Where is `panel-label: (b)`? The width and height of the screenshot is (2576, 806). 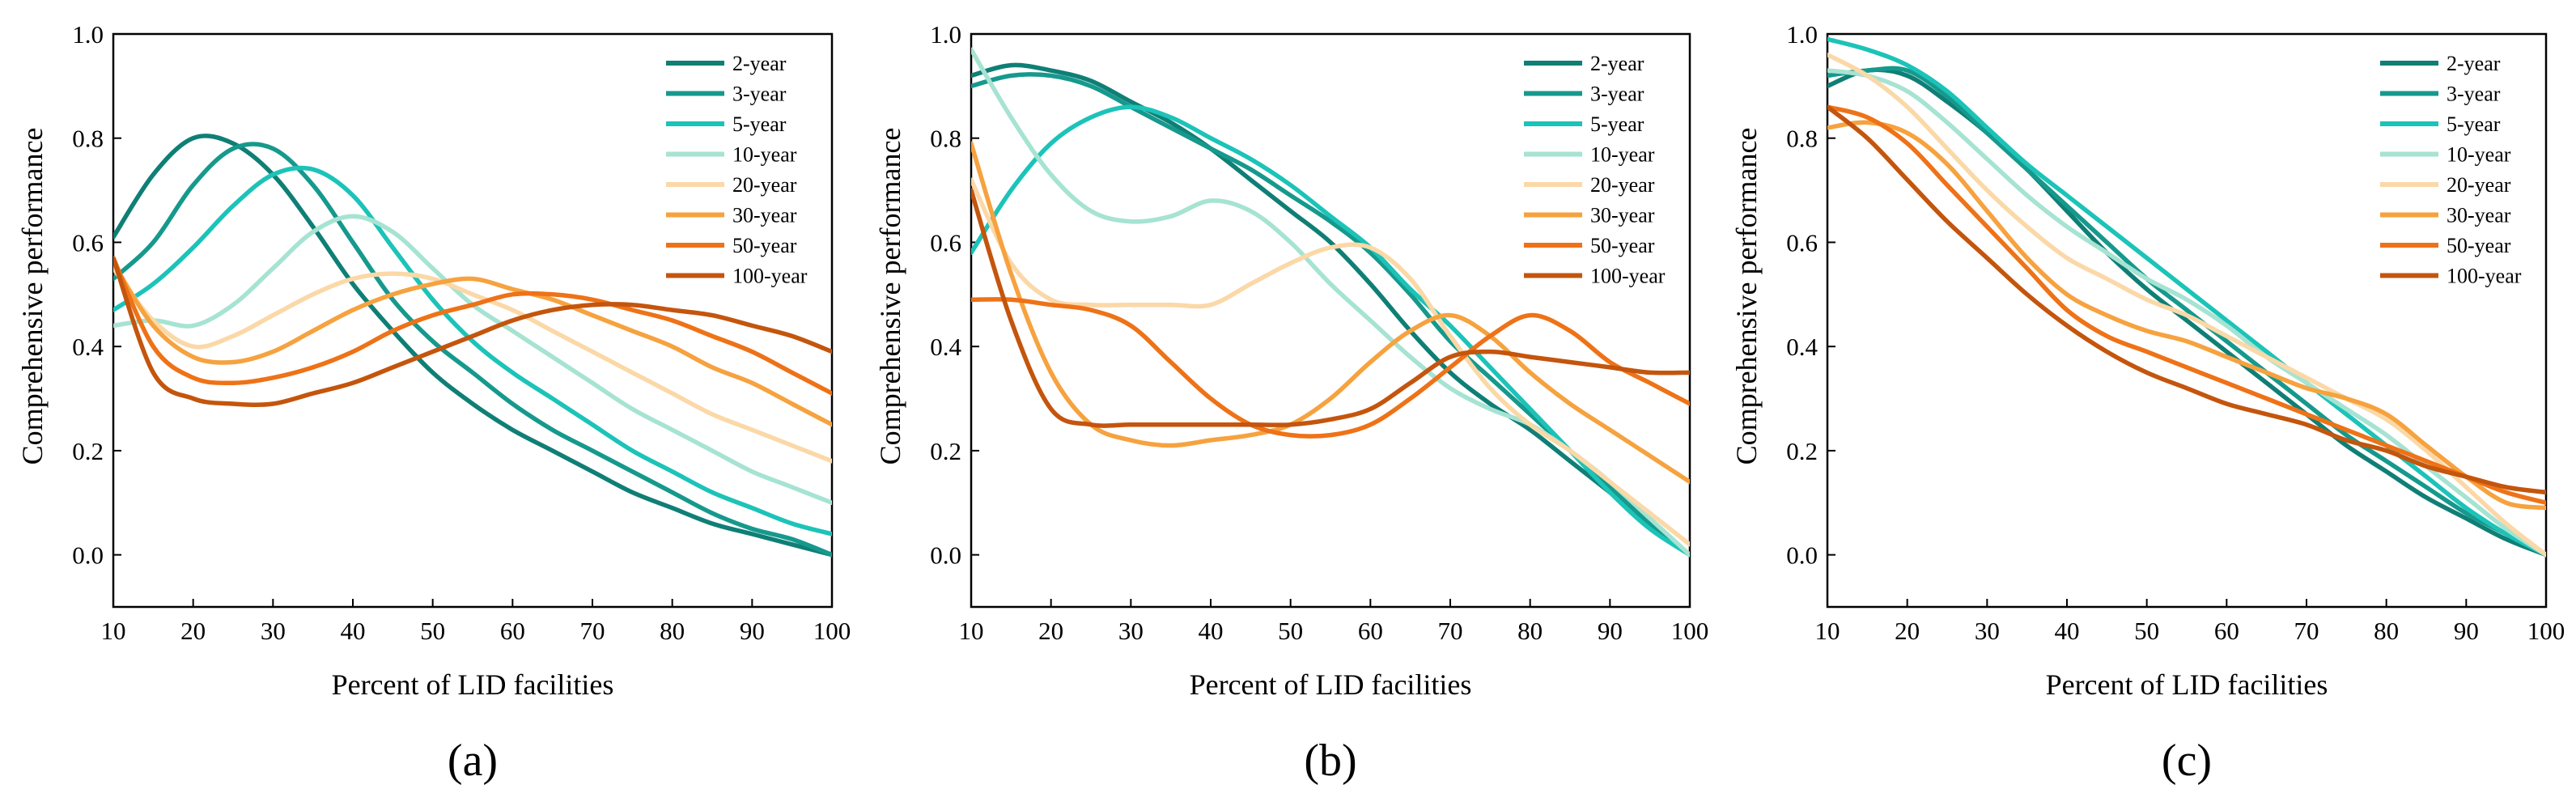 panel-label: (b) is located at coordinates (1330, 761).